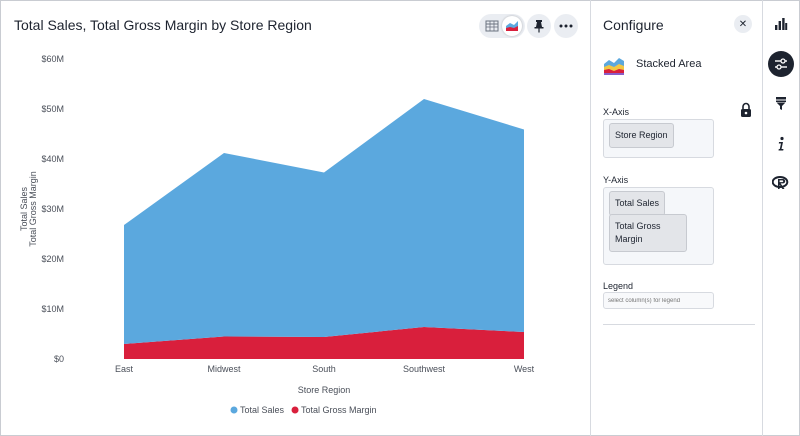  Describe the element at coordinates (512, 26) in the screenshot. I see `chart-view-icon` at that location.